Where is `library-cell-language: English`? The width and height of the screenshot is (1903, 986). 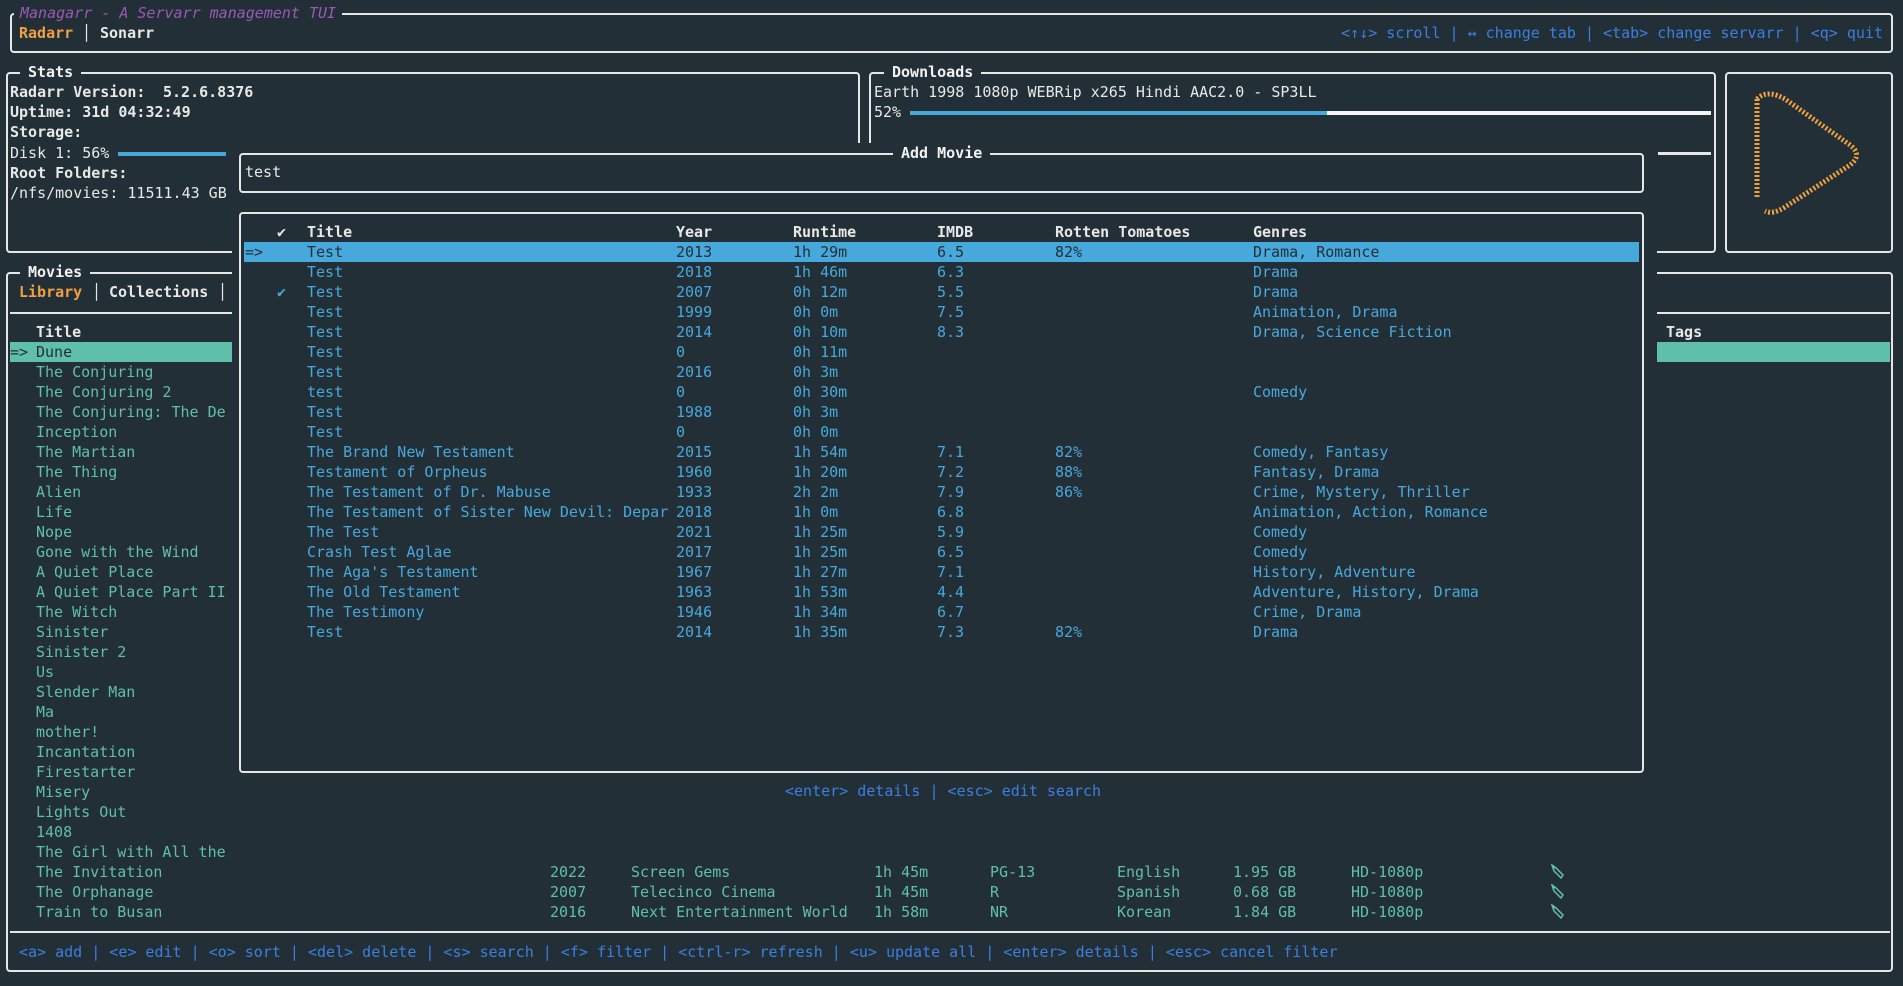 library-cell-language: English is located at coordinates (1149, 872).